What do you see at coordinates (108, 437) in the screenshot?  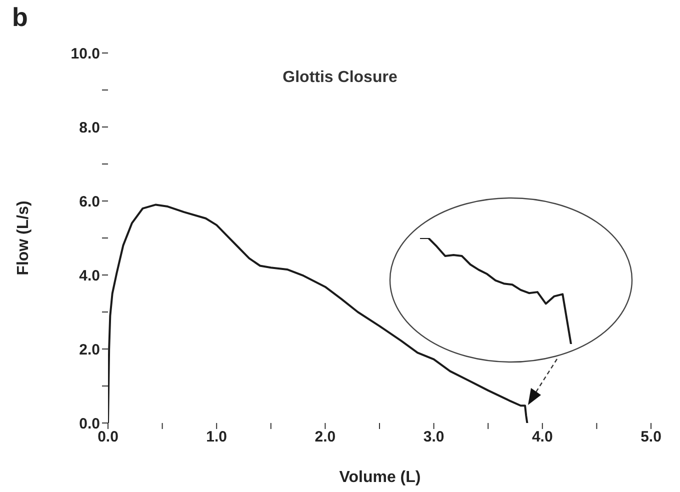 I see `x-tick-label: 0.0` at bounding box center [108, 437].